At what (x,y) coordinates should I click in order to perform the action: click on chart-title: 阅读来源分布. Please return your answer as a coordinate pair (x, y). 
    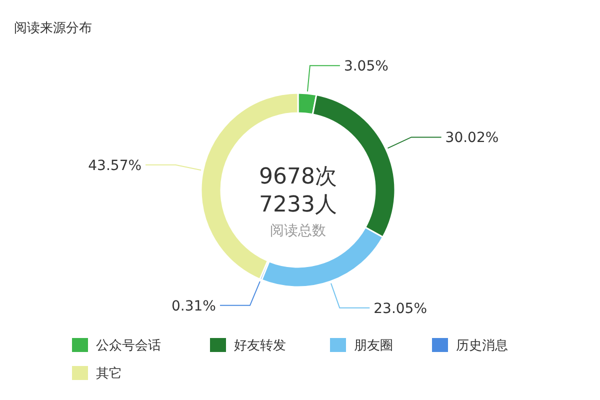
    Looking at the image, I should click on (53, 28).